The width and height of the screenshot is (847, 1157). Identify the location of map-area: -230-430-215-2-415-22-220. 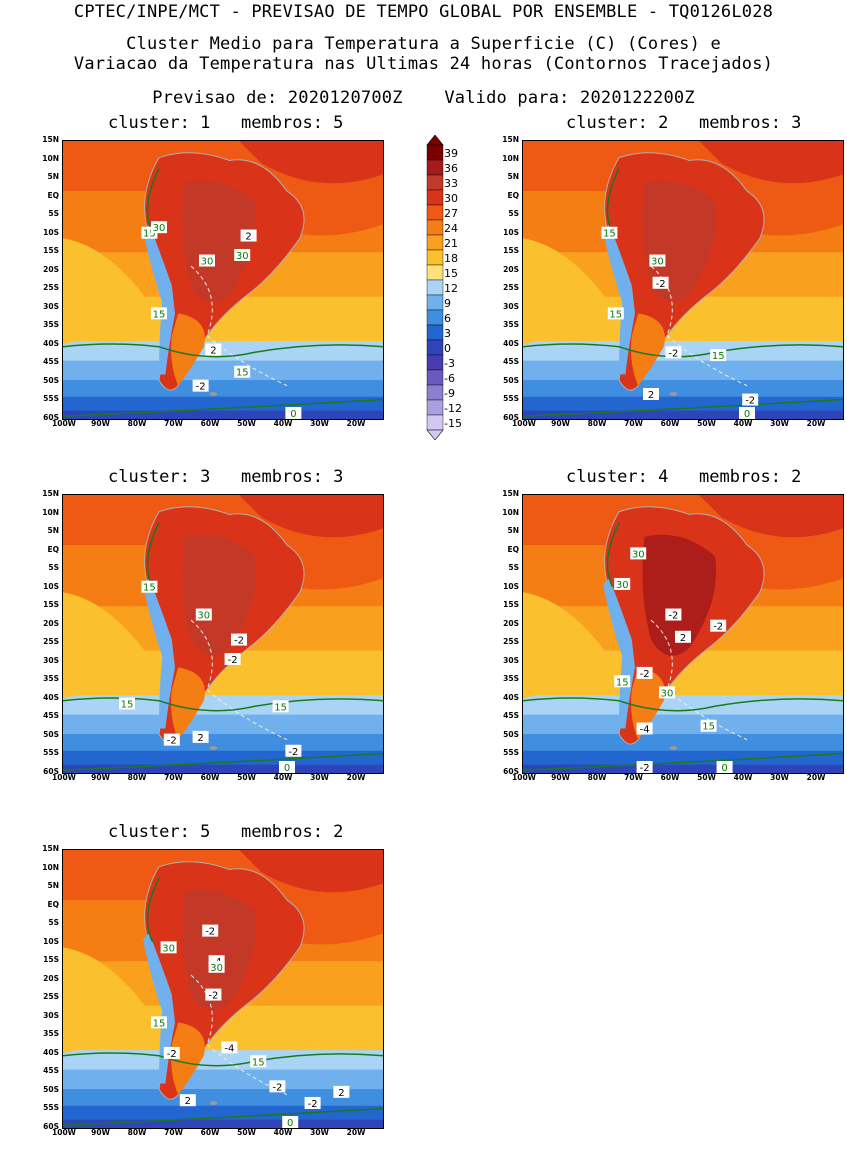
(223, 989).